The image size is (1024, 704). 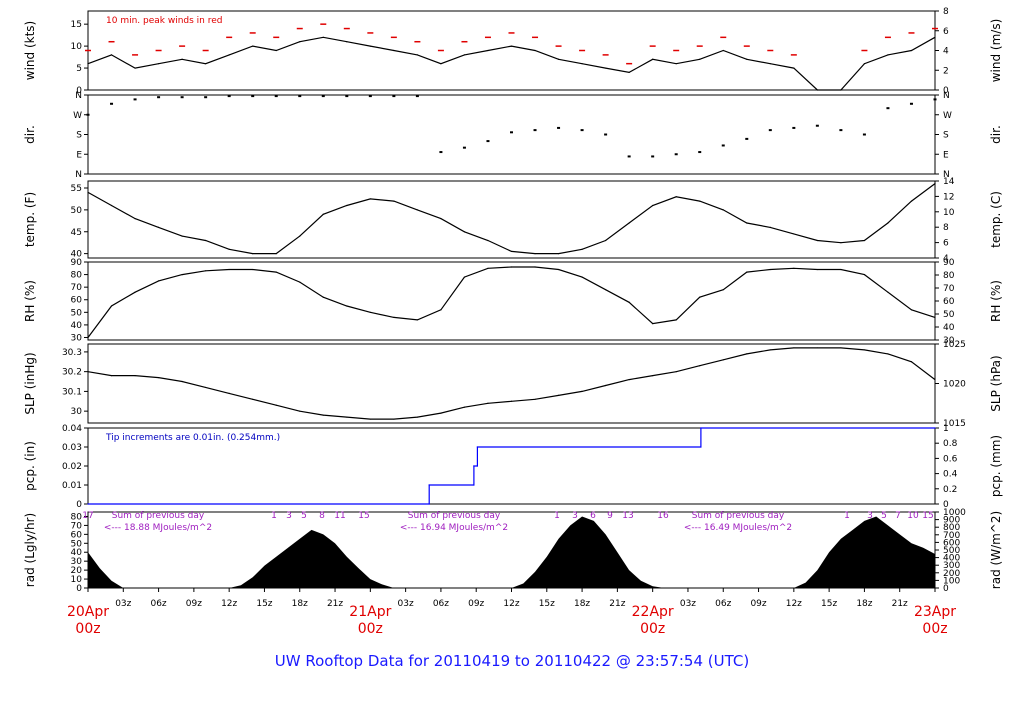 What do you see at coordinates (511, 63) in the screenshot?
I see `wind-line` at bounding box center [511, 63].